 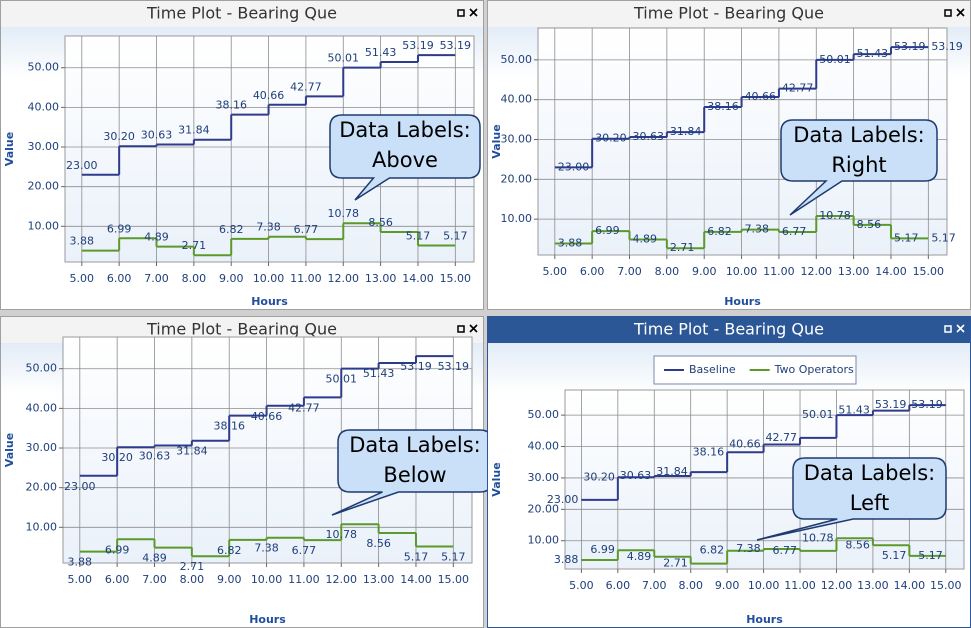 I want to click on callout-text: Above, so click(x=405, y=160).